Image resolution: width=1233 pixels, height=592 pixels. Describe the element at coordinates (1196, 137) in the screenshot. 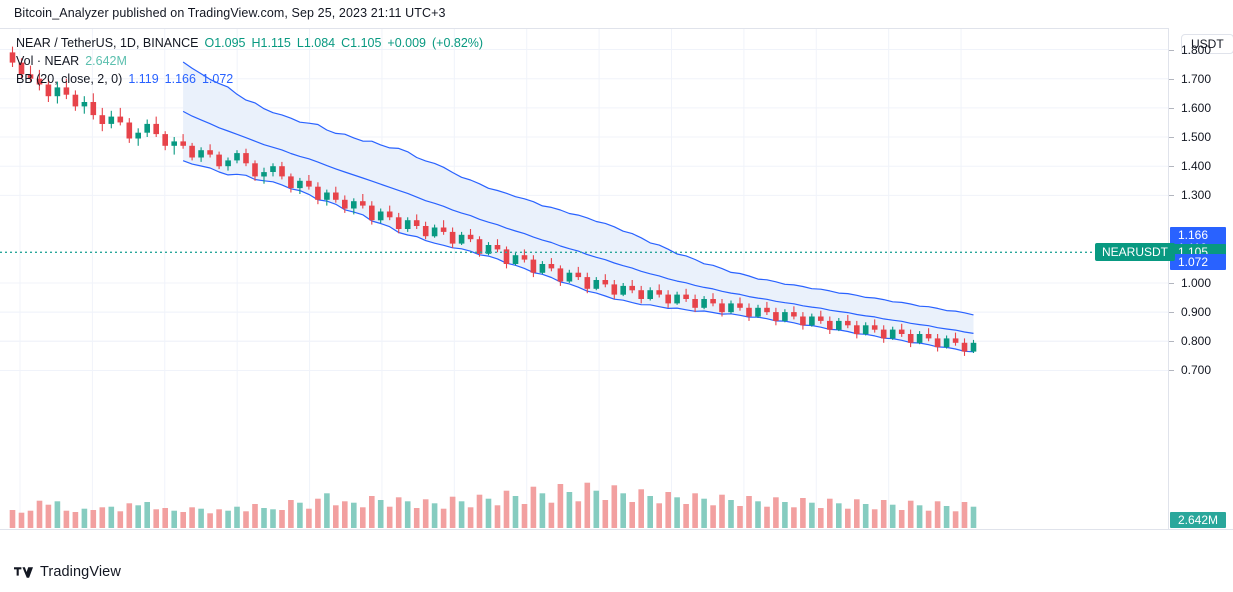

I see `price-tick-1.500: 1.500` at that location.